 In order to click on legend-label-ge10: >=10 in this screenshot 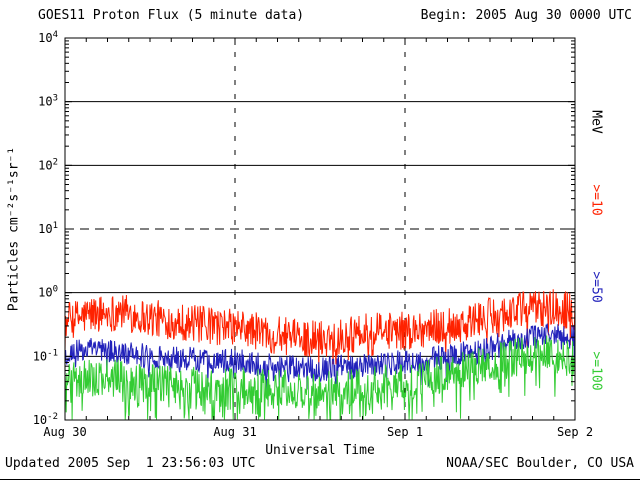, I will do `click(596, 200)`.